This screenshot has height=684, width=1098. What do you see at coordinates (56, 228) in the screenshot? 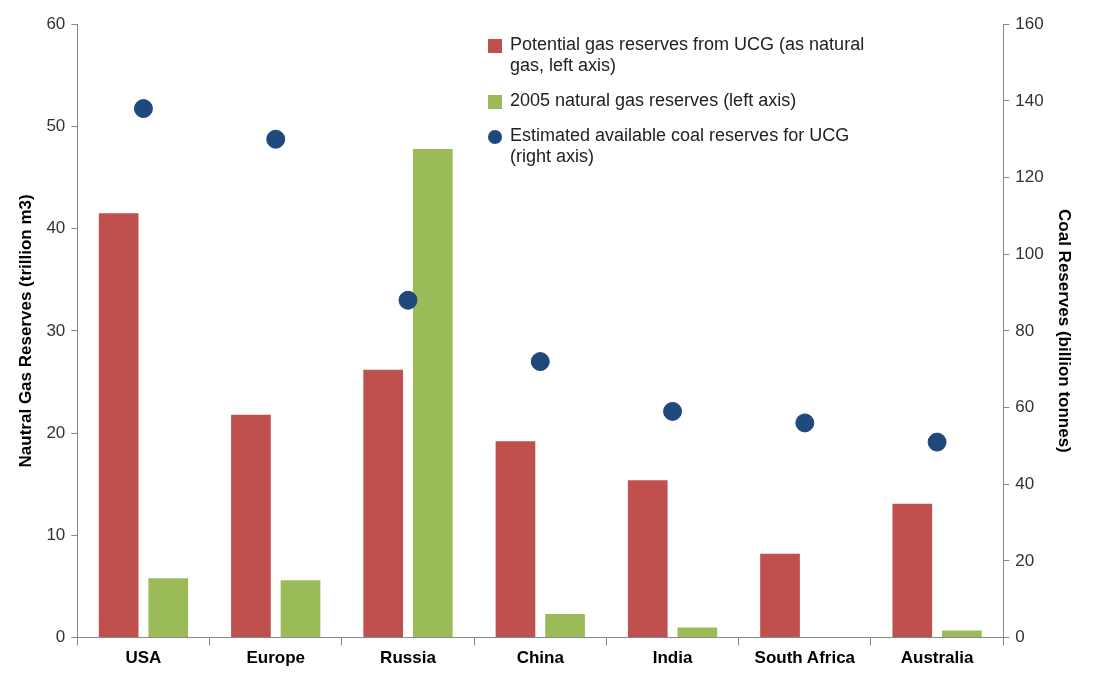
I see `y-tick-label: 40` at bounding box center [56, 228].